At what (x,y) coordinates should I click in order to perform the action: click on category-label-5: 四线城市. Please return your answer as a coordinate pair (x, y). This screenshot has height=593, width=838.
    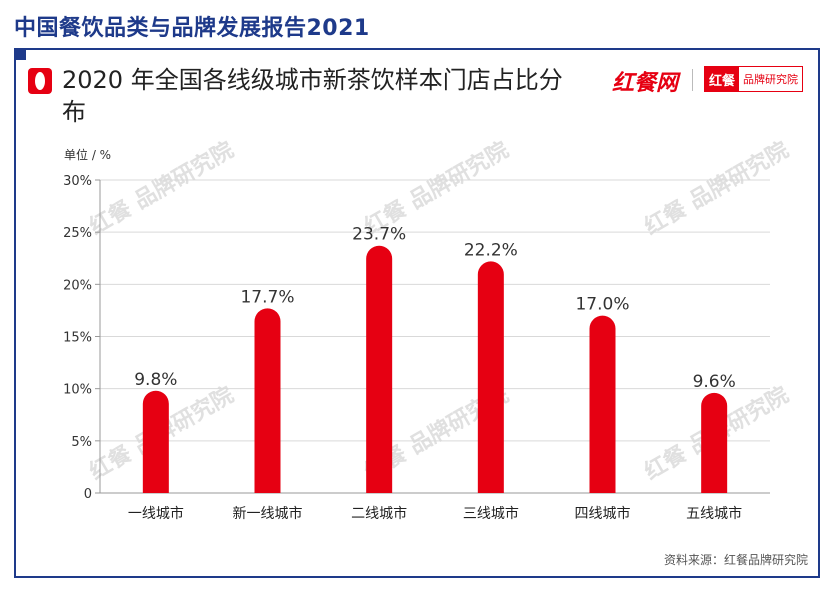
    Looking at the image, I should click on (603, 513).